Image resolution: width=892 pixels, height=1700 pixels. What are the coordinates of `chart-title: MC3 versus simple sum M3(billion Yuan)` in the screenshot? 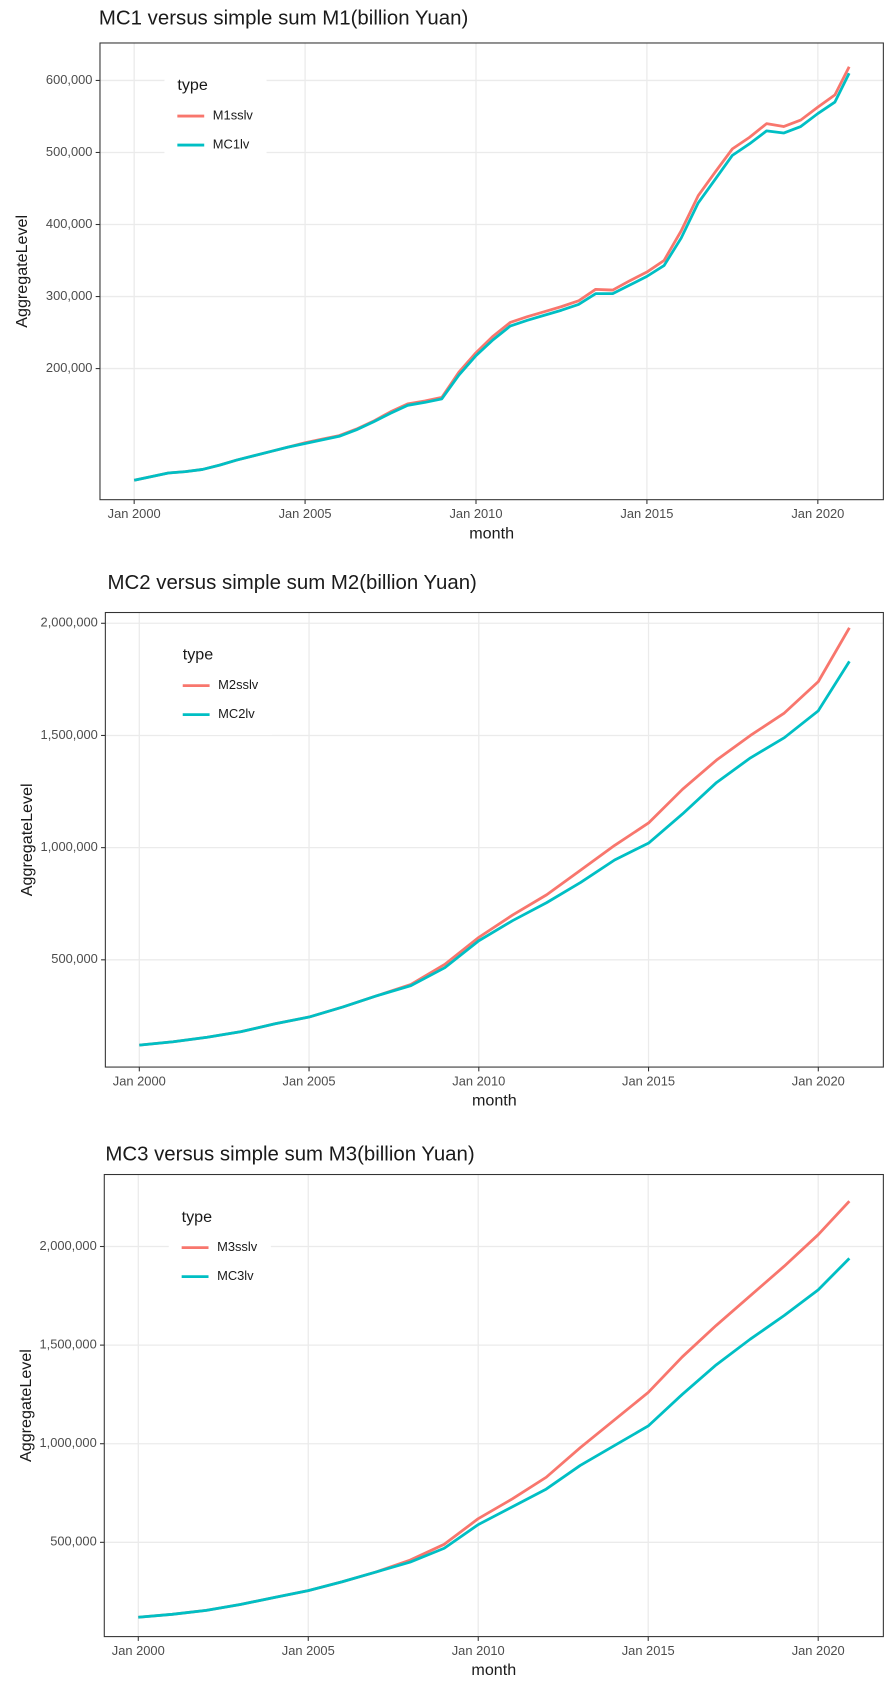 It's located at (289, 1155).